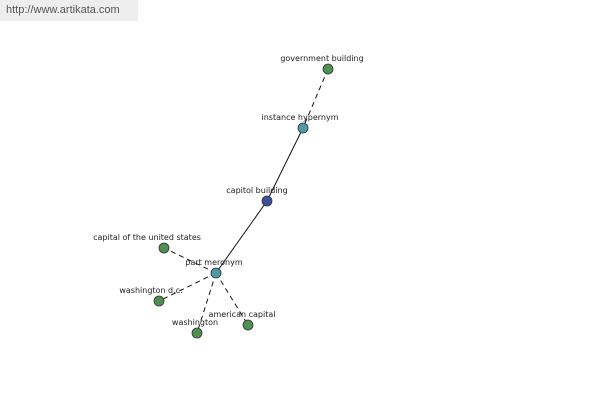 This screenshot has width=600, height=400. I want to click on node-label: american capital, so click(242, 314).